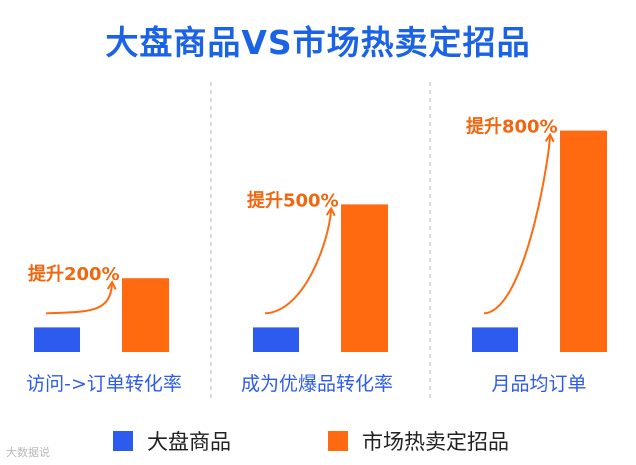 The image size is (636, 465). I want to click on legend-label: 市场热卖定招品, so click(435, 442).